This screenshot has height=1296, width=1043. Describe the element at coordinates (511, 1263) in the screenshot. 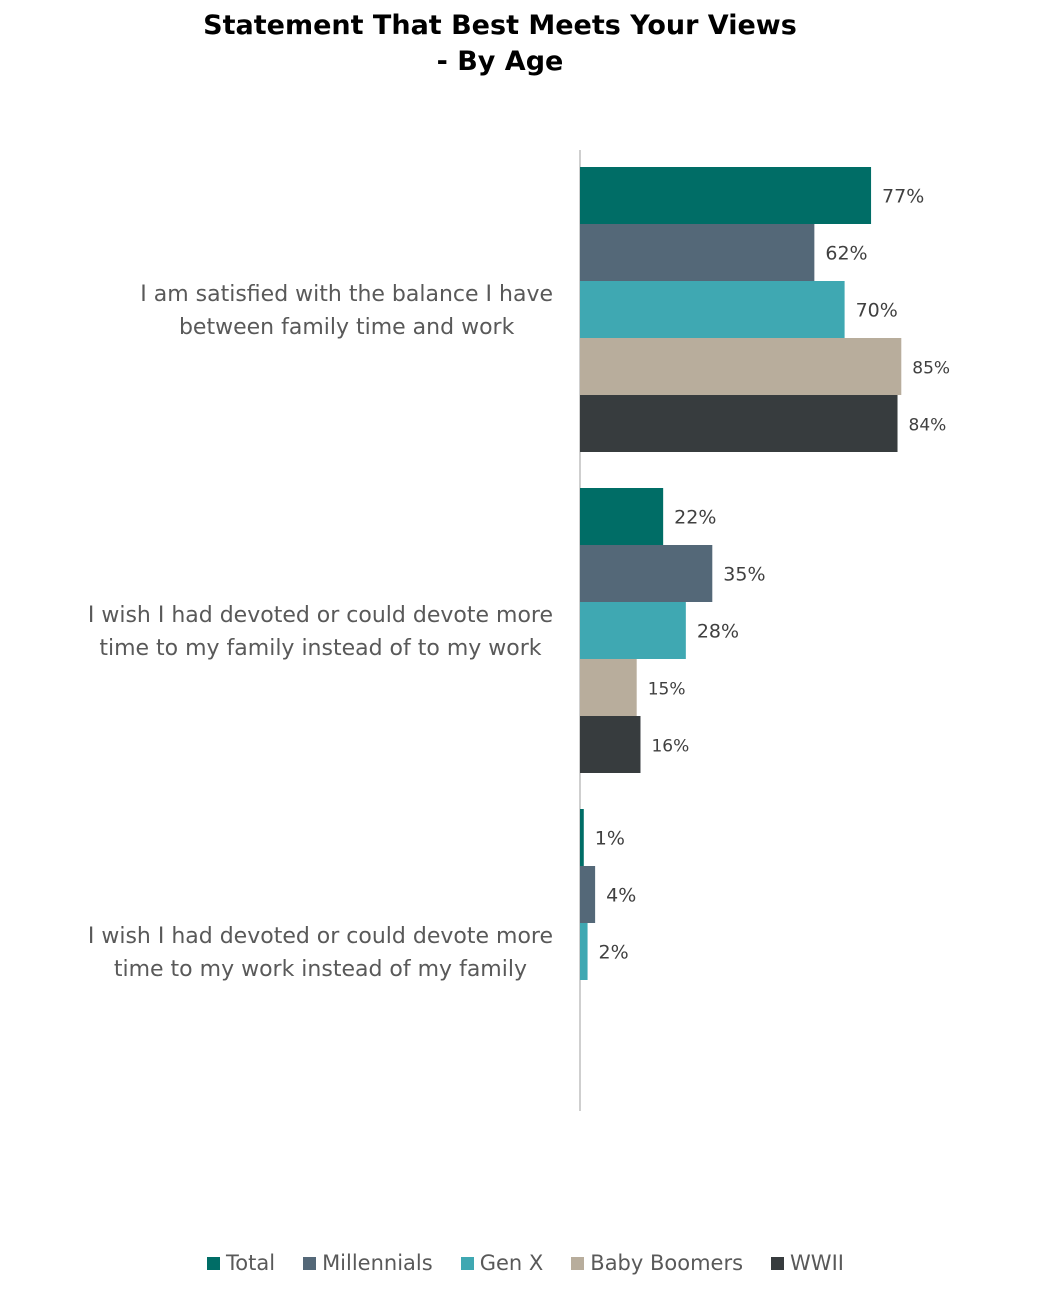

I see `legend-label: Gen X` at that location.